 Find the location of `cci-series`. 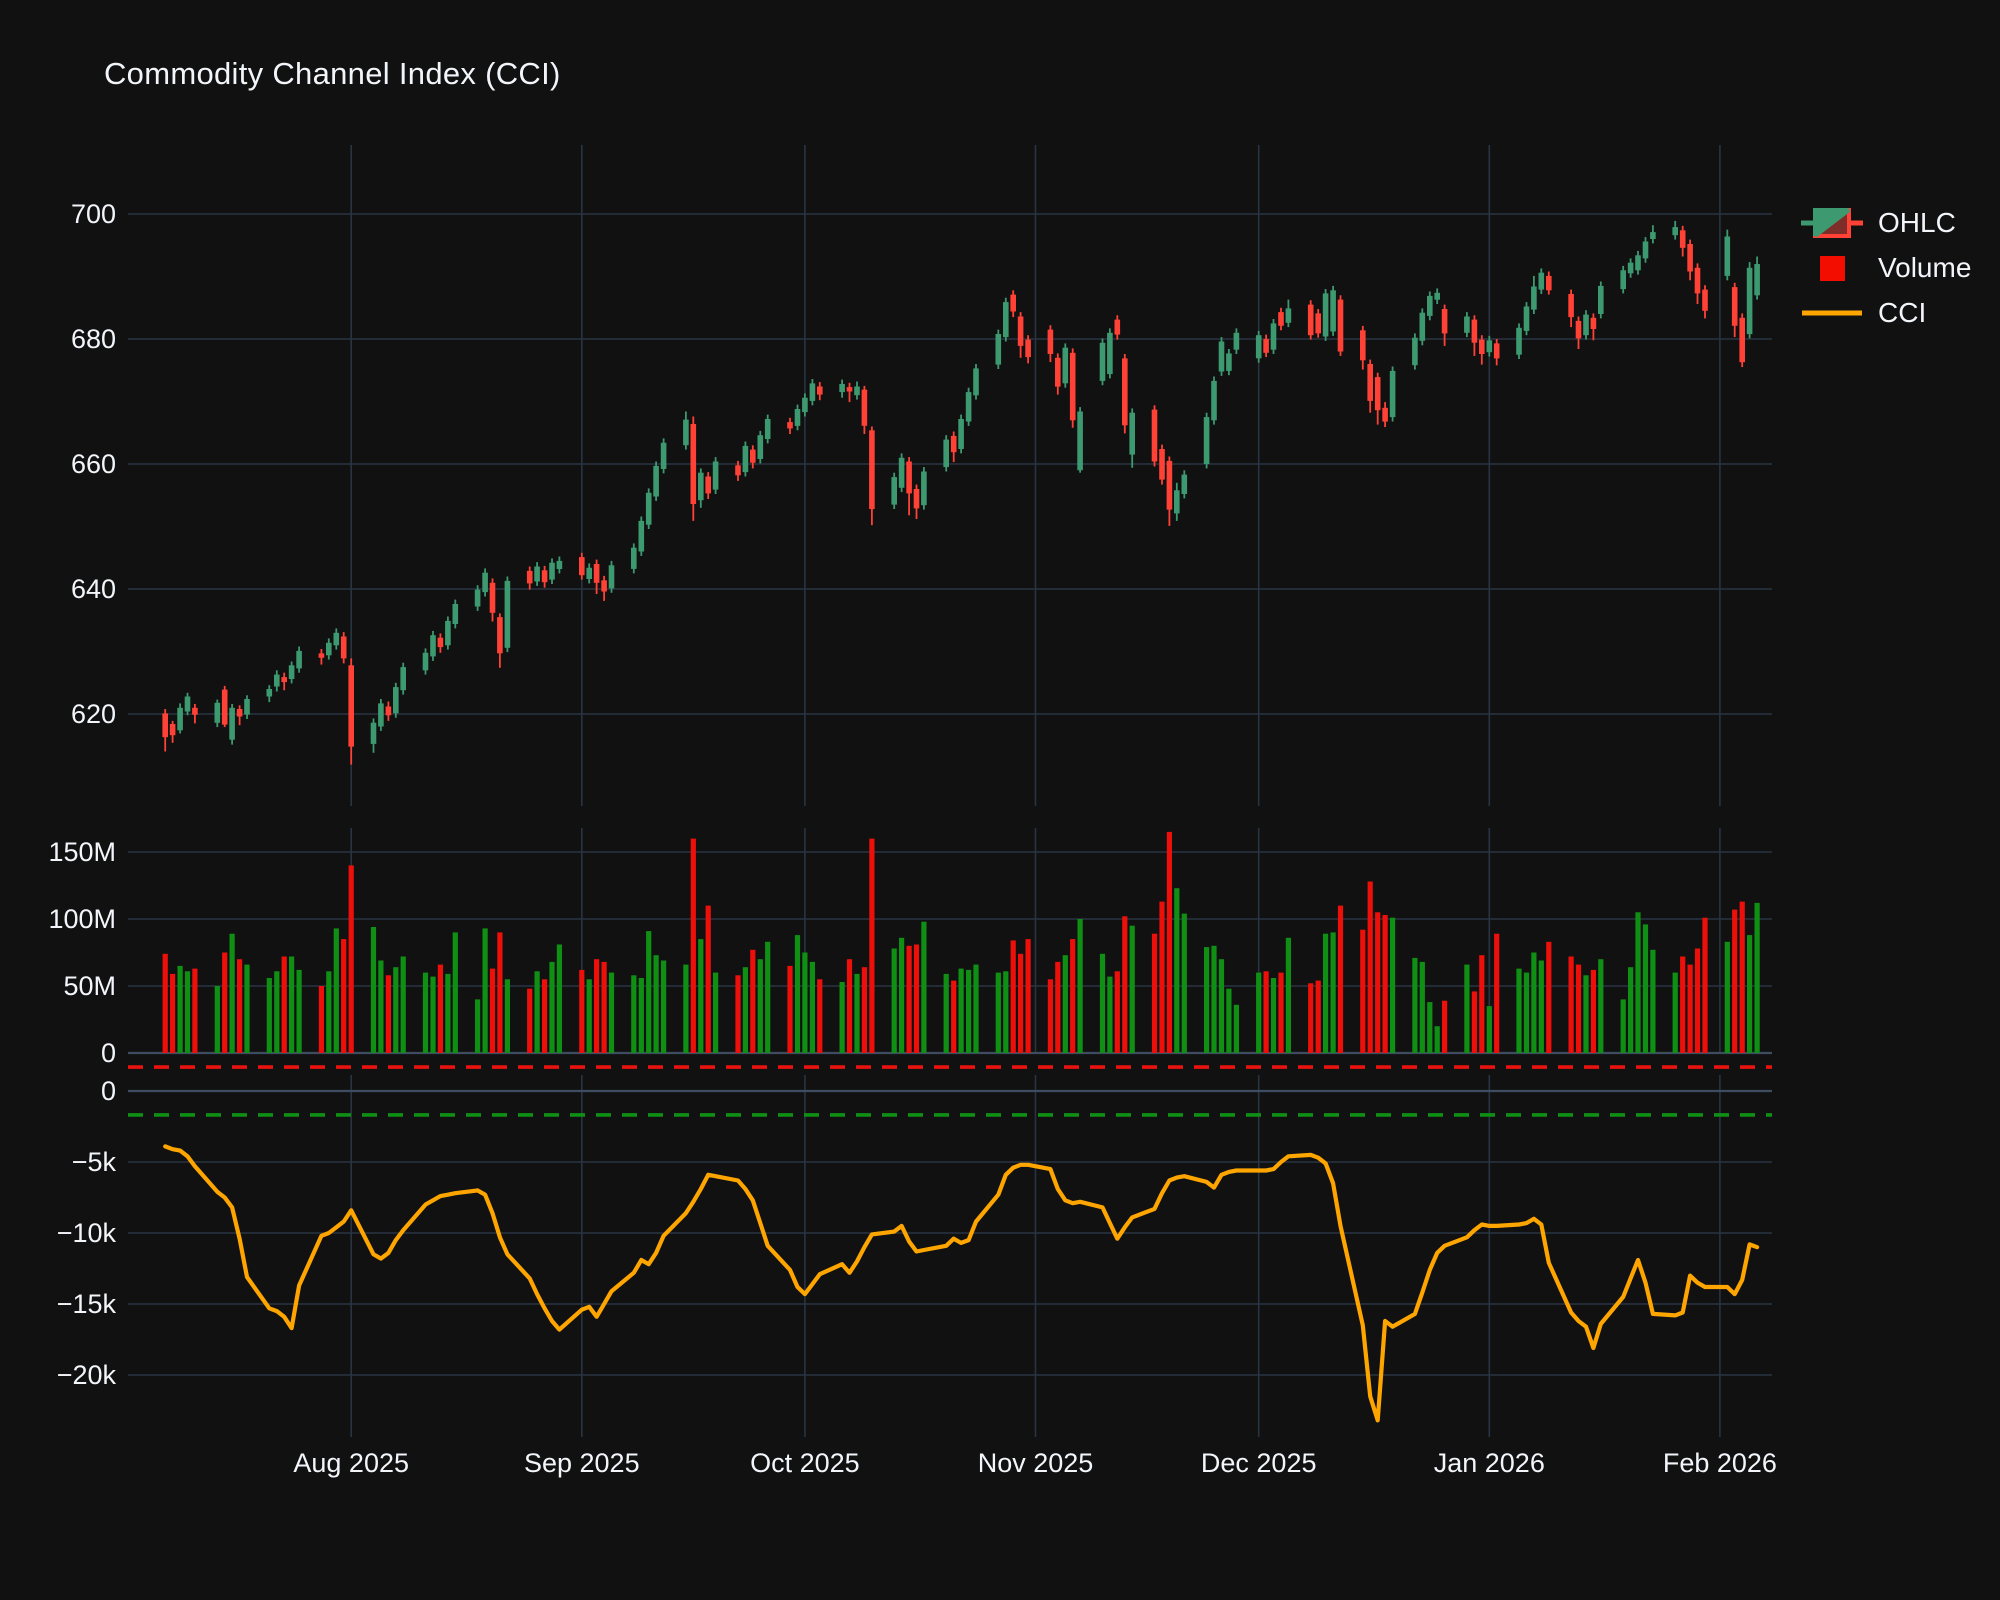

cci-series is located at coordinates (961, 1283).